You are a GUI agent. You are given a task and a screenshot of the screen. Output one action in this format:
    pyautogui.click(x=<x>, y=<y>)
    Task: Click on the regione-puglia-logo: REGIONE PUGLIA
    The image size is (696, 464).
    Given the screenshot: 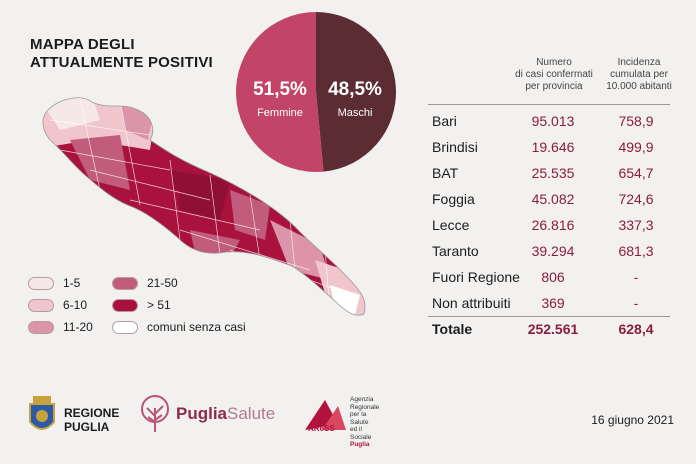 What is the action you would take?
    pyautogui.click(x=72, y=418)
    